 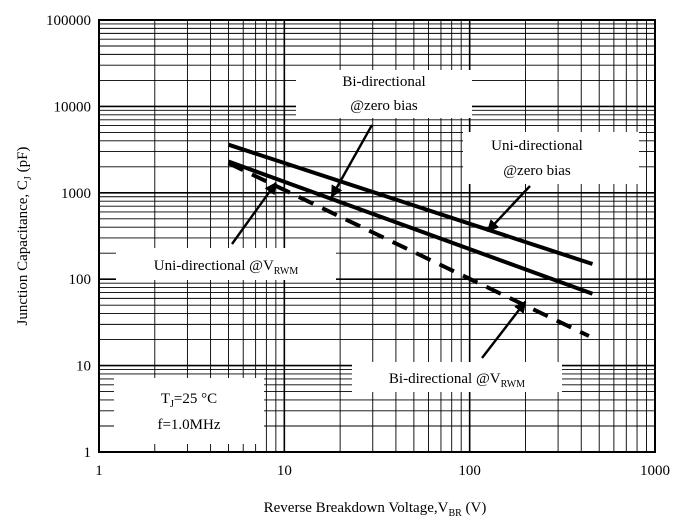 What do you see at coordinates (284, 471) in the screenshot?
I see `x-tick-label: 10` at bounding box center [284, 471].